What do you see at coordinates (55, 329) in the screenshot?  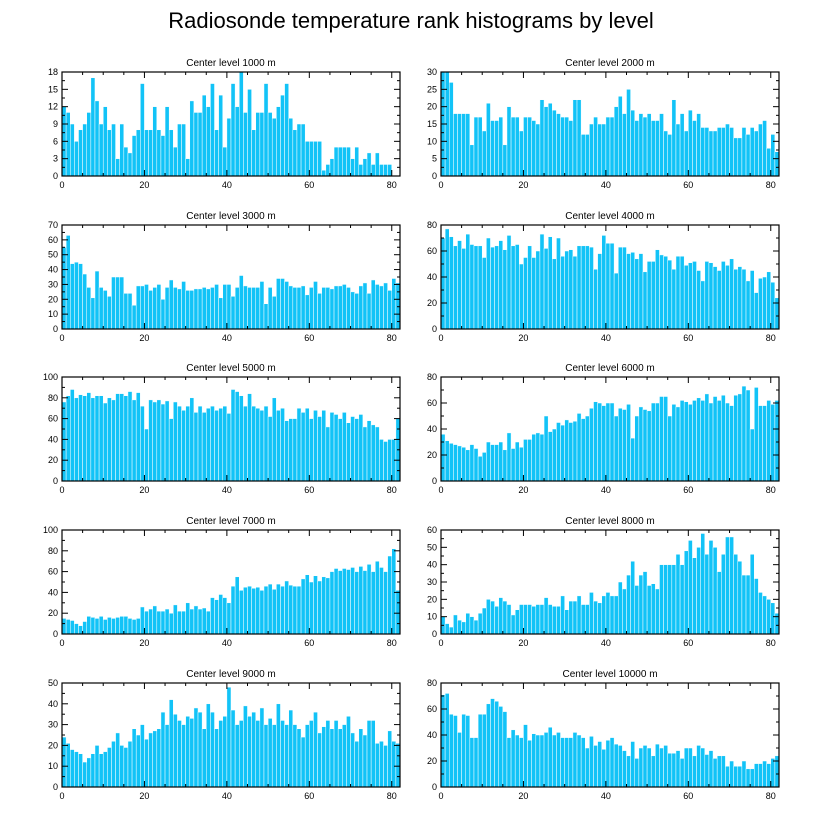 I see `y-tick-label: 0` at bounding box center [55, 329].